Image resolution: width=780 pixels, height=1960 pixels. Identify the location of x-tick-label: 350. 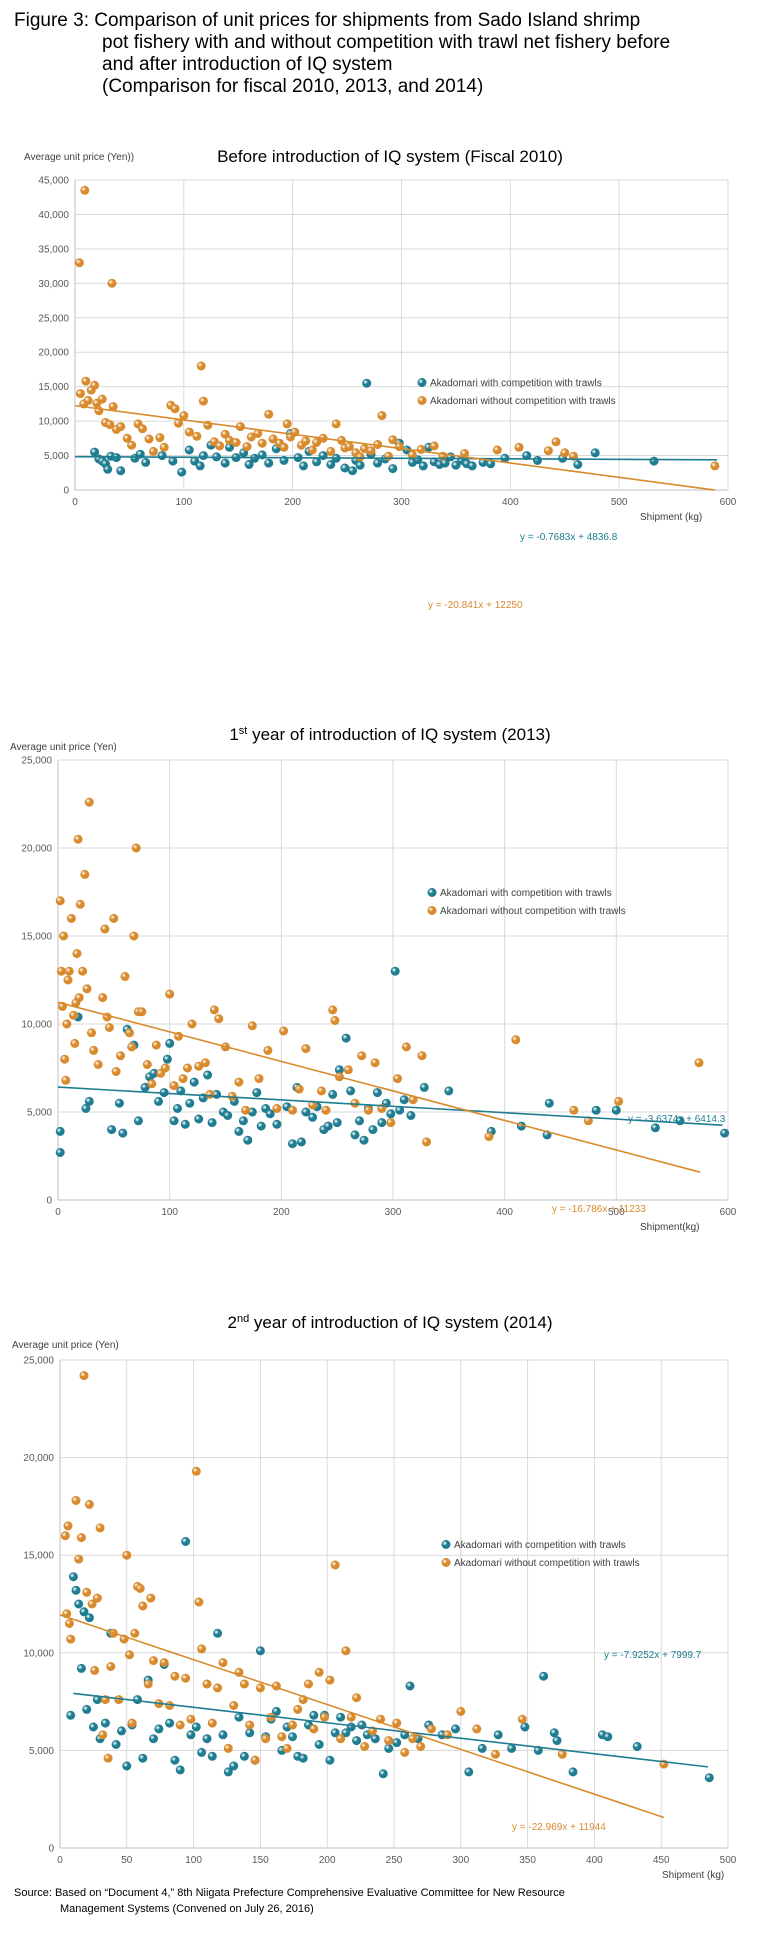
(527, 1860).